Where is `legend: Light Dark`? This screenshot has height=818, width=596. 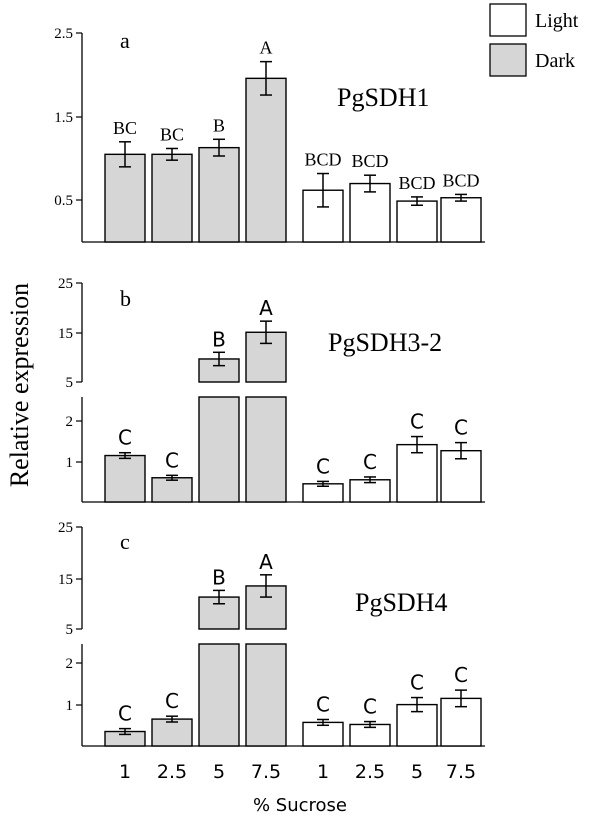 legend: Light Dark is located at coordinates (534, 40).